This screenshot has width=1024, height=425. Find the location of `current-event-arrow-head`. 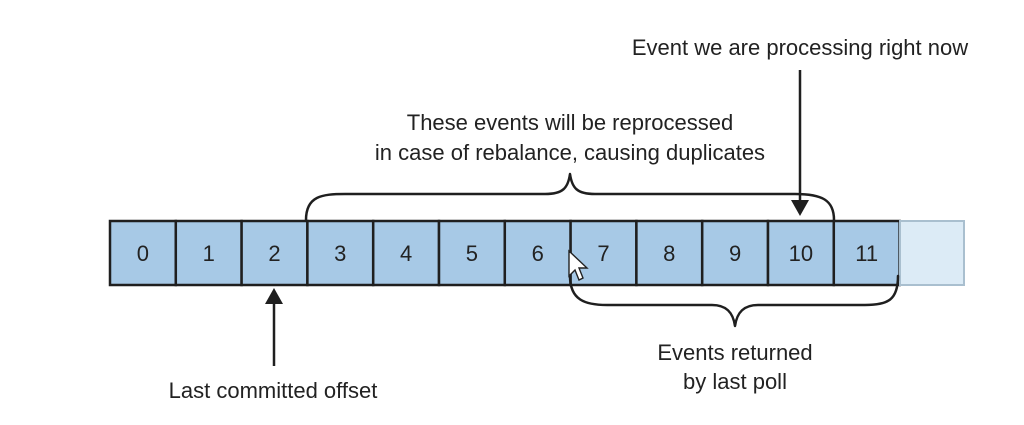

current-event-arrow-head is located at coordinates (800, 208).